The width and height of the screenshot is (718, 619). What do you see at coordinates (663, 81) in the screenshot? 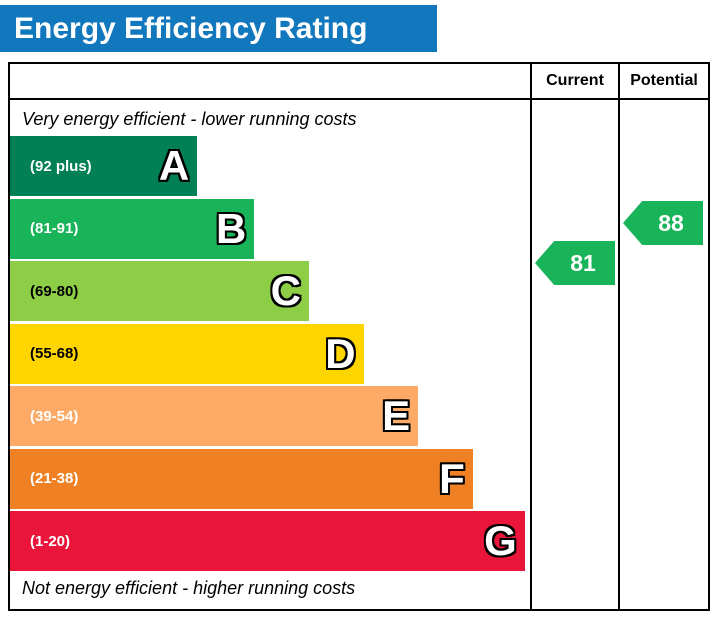
I see `potential-column-header: Potential` at bounding box center [663, 81].